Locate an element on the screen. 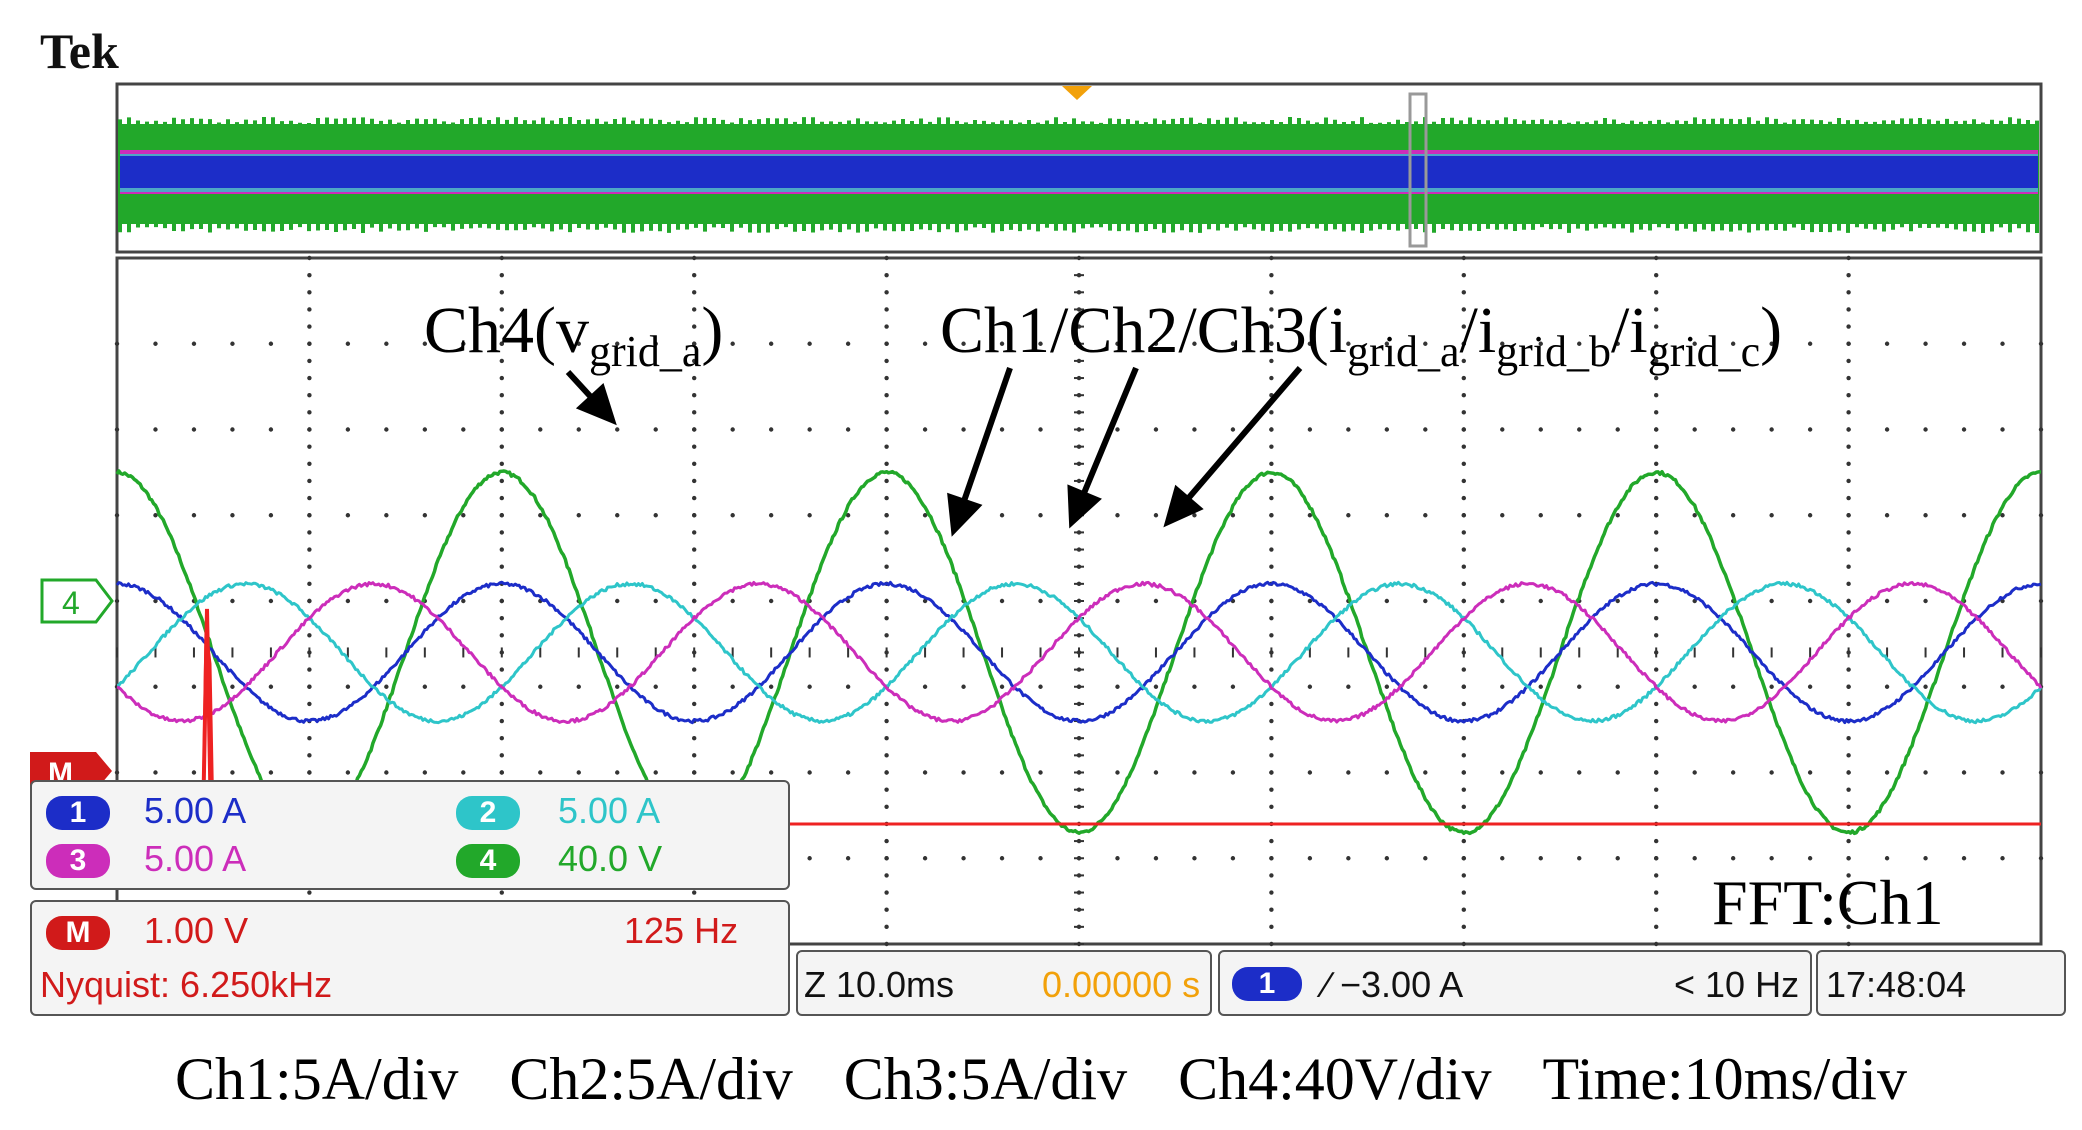 Image resolution: width=2082 pixels, height=1130 pixels. channel-readout-panel: 1 5.00 A 2 5.00 A 3 5.00 A 4 40.0 V is located at coordinates (410, 835).